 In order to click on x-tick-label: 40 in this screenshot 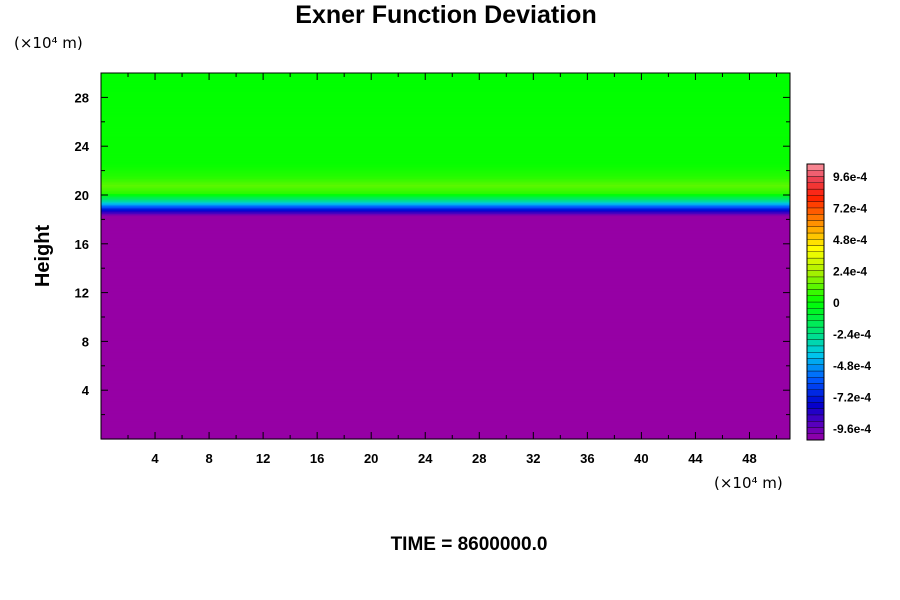, I will do `click(641, 458)`.